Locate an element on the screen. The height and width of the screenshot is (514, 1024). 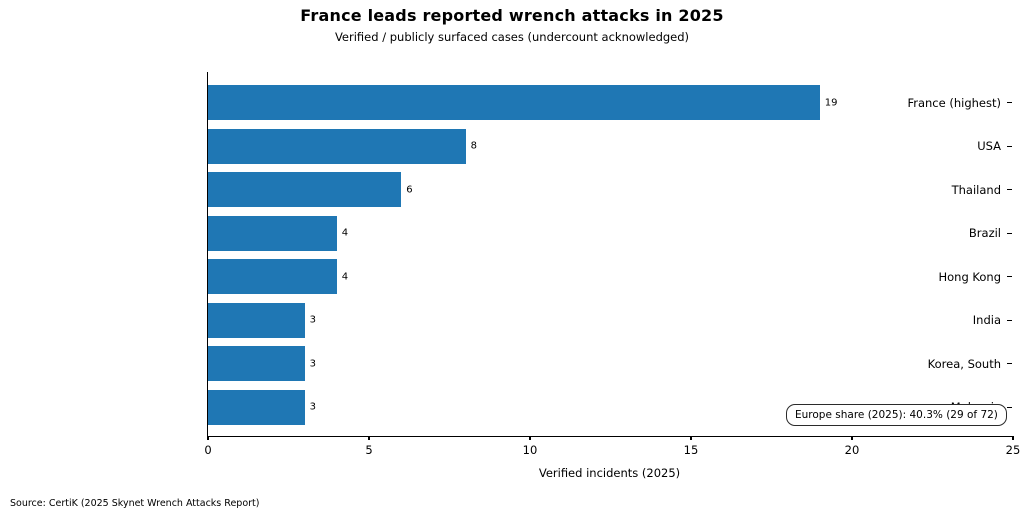
bar-value-label: 6 is located at coordinates (409, 189).